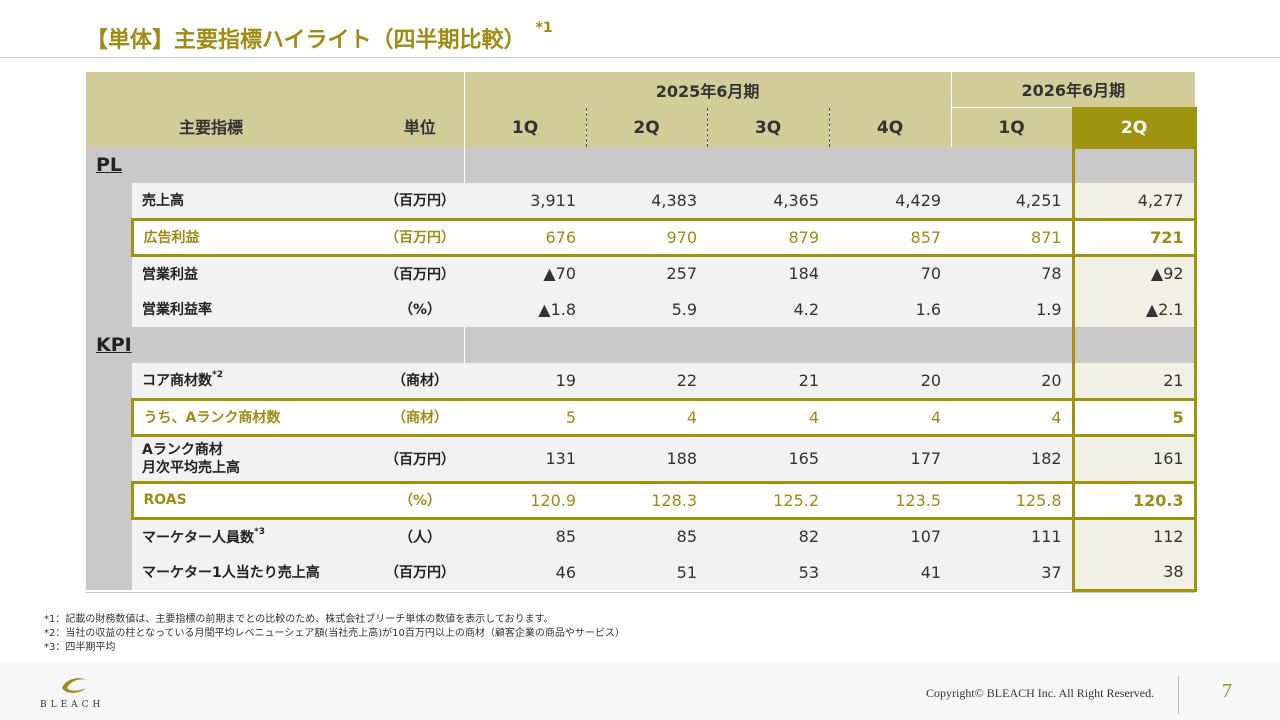 This screenshot has height=720, width=1280. Describe the element at coordinates (253, 417) in the screenshot. I see `row-name: うち、Aランク商材数` at that location.